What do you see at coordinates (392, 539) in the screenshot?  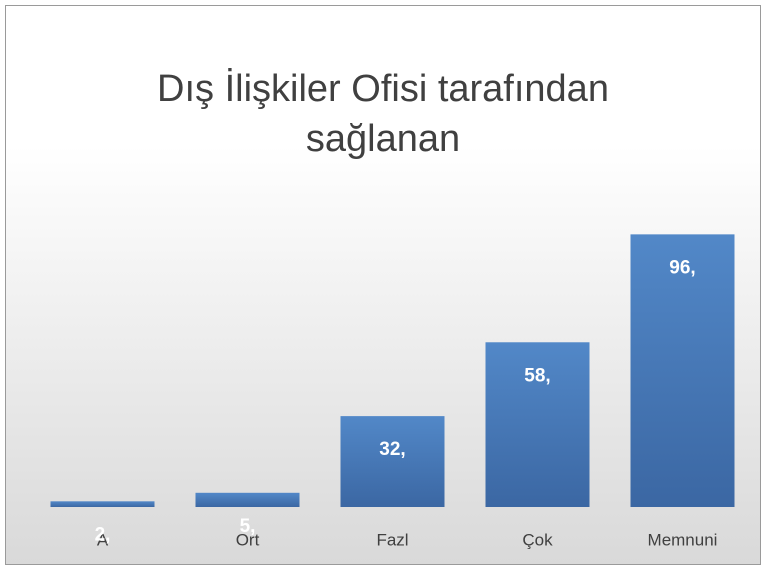 I see `x-tick-label: Fazl` at bounding box center [392, 539].